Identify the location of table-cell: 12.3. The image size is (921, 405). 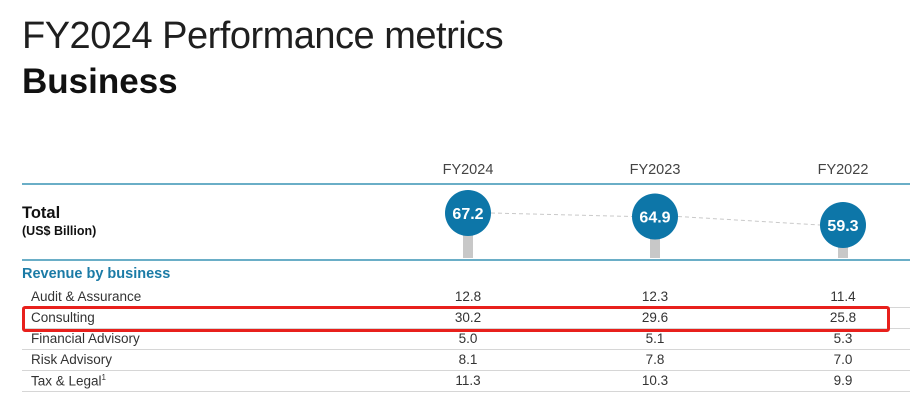
(655, 296).